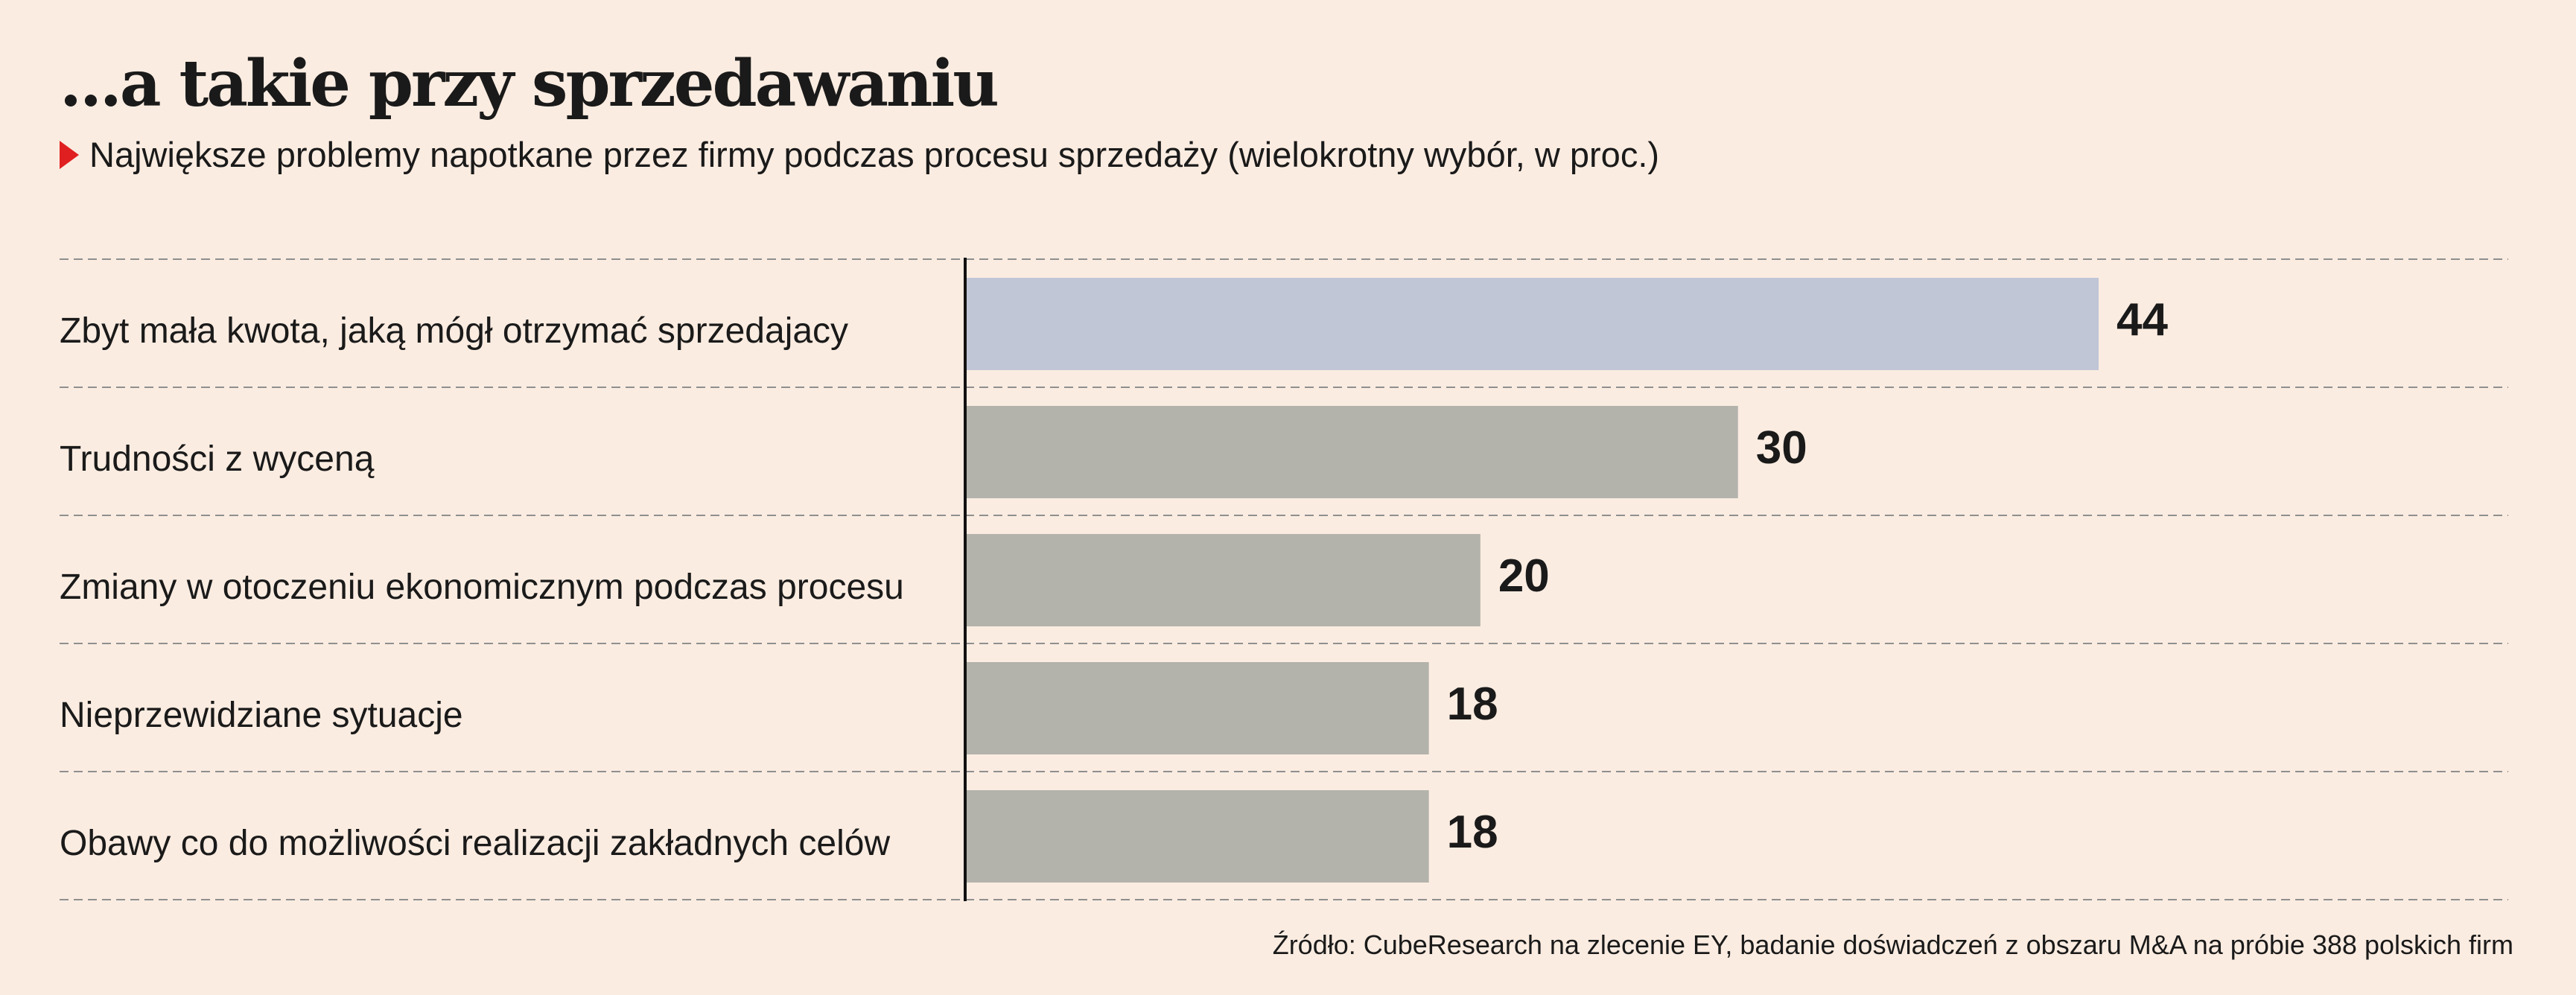  What do you see at coordinates (261, 715) in the screenshot?
I see `category-label: Nieprzewidziane sytuacje` at bounding box center [261, 715].